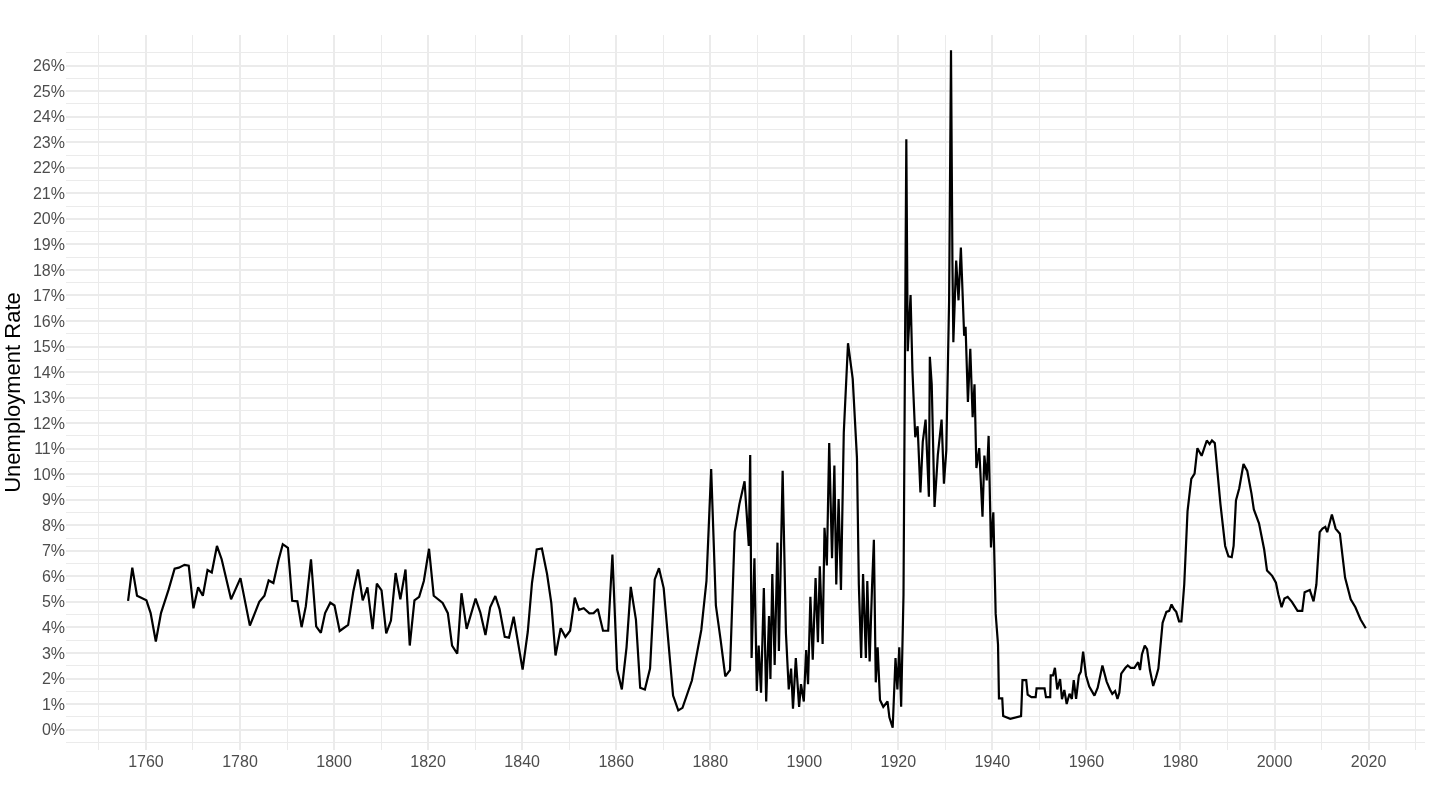 This screenshot has width=1440, height=810. Describe the element at coordinates (12, 392) in the screenshot. I see `y-axis-title: Unemployment Rate` at that location.